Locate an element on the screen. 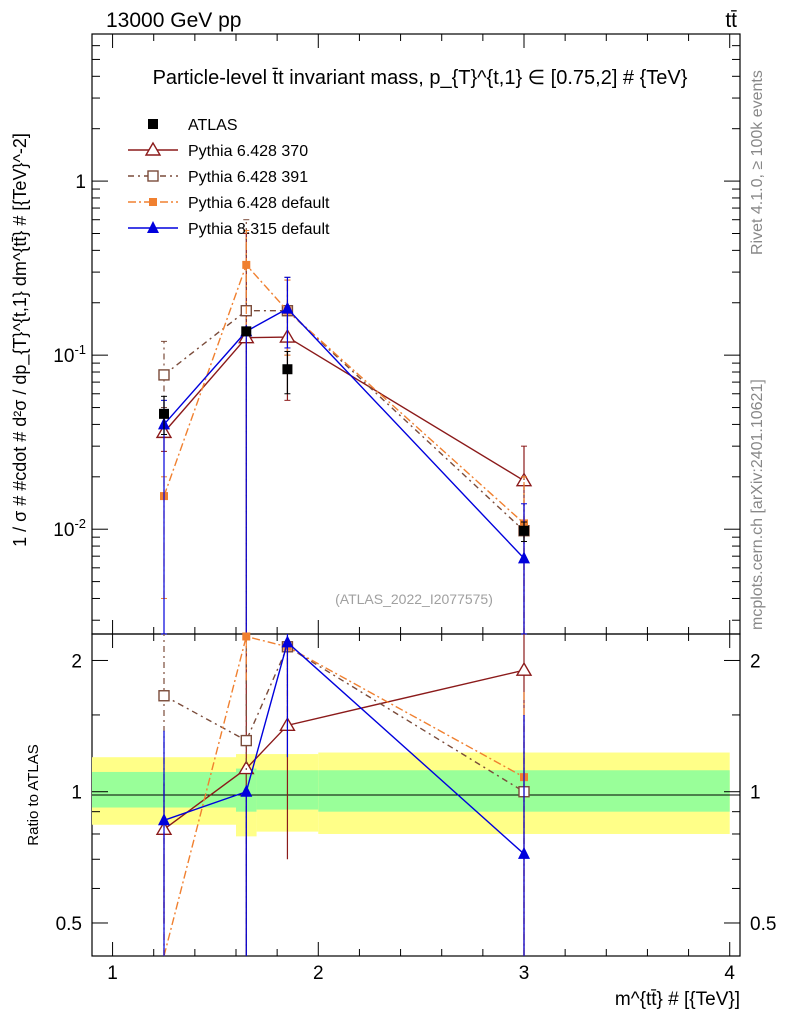 This screenshot has width=786, height=1024. legend-entry: Pythia 8.315 default is located at coordinates (229, 229).